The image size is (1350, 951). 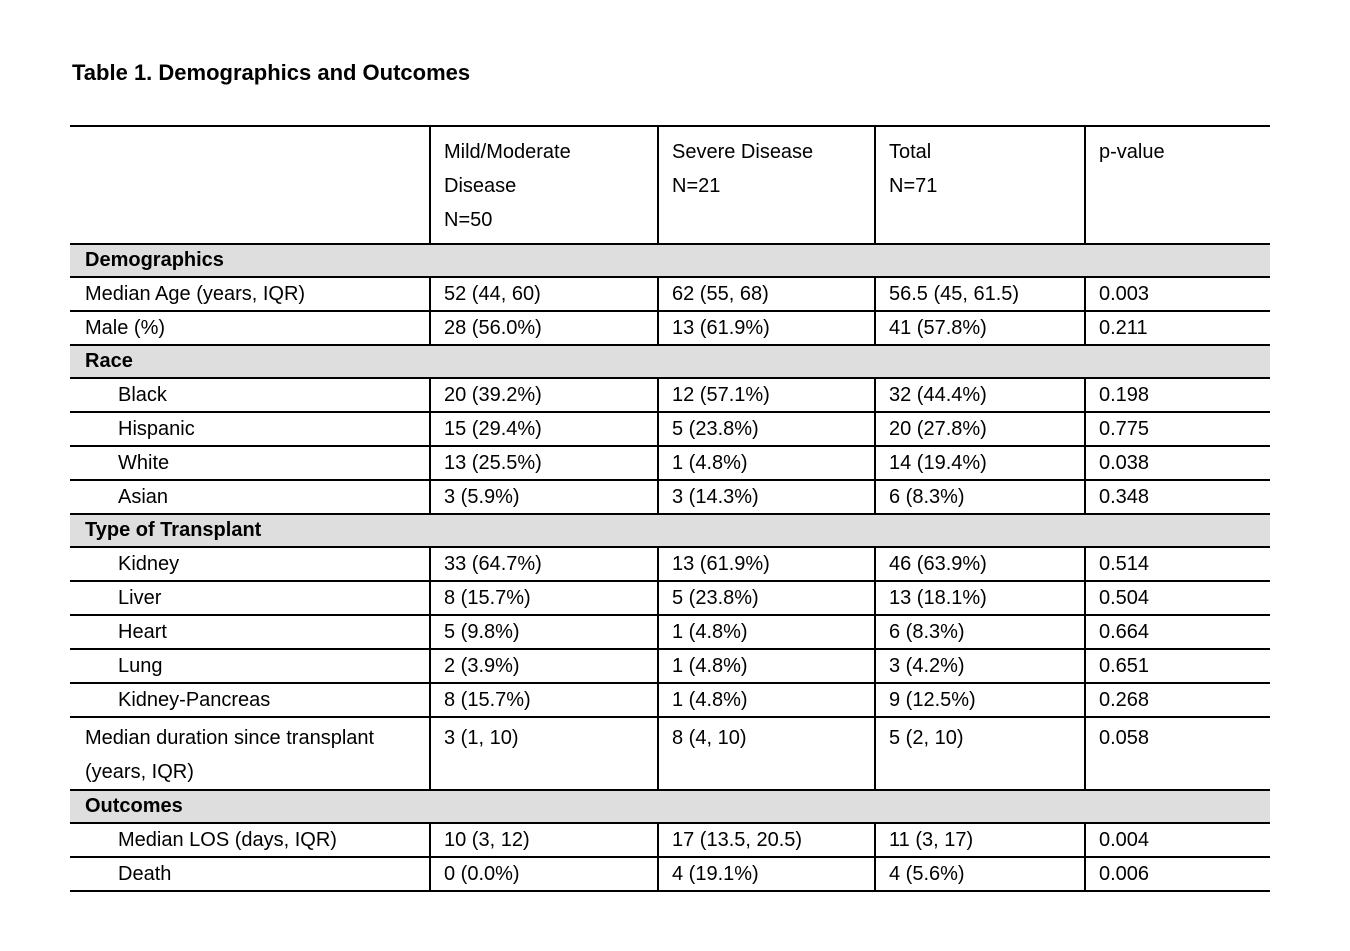 What do you see at coordinates (1177, 497) in the screenshot?
I see `value-p: 0.348` at bounding box center [1177, 497].